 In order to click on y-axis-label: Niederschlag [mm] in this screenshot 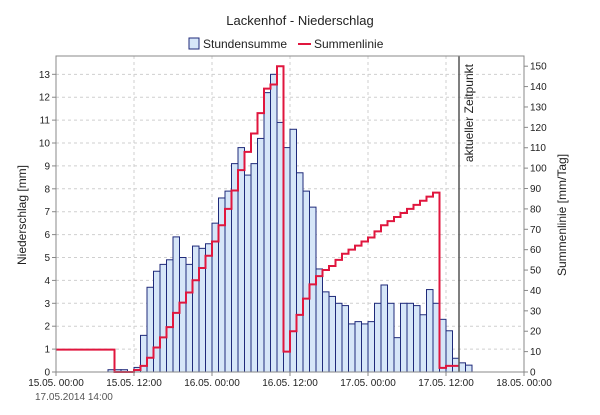, I will do `click(22, 215)`.